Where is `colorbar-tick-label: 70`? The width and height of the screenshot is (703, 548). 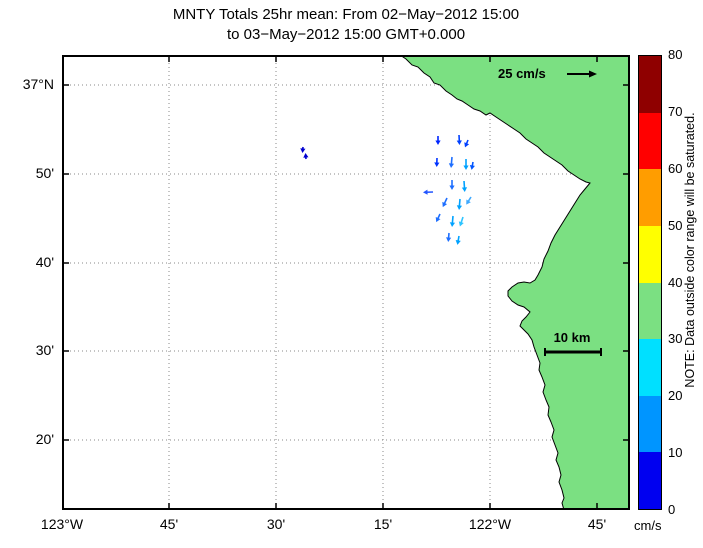 colorbar-tick-label: 70 is located at coordinates (675, 111).